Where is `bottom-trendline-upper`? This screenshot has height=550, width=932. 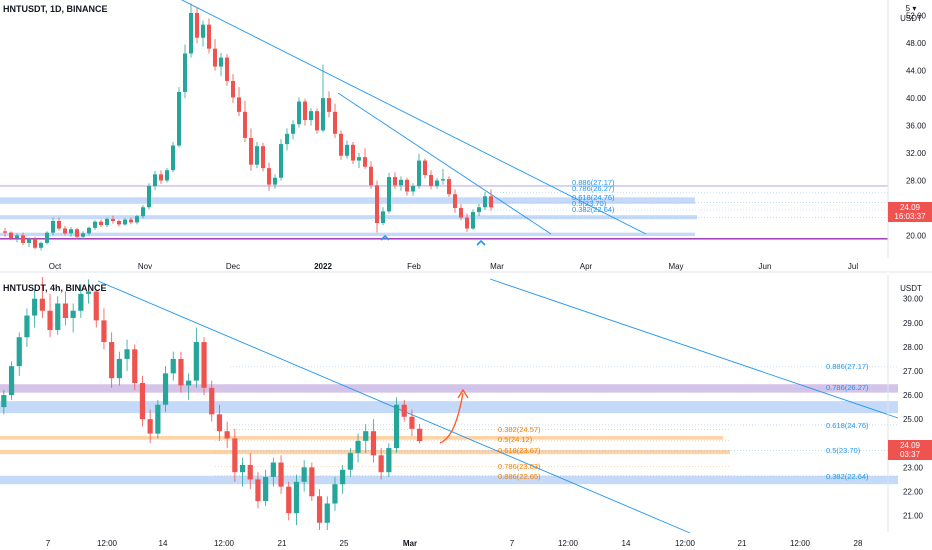
bottom-trendline-upper is located at coordinates (694, 348).